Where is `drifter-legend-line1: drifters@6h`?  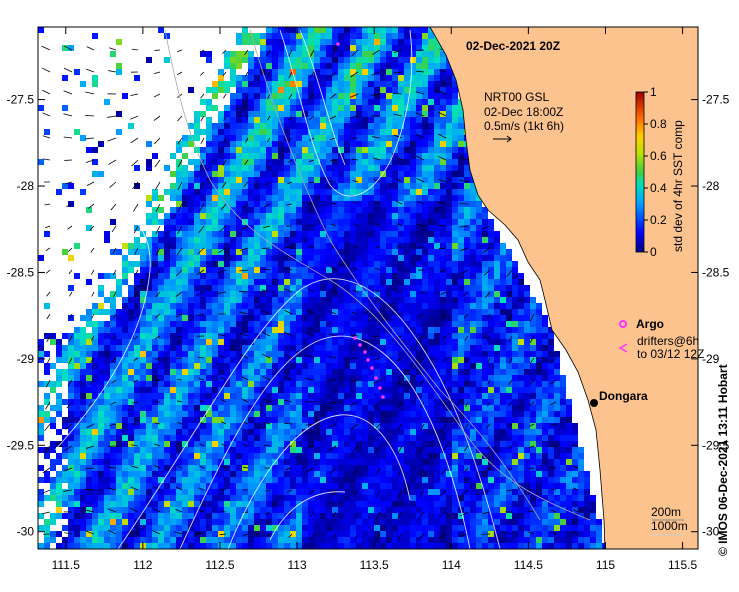 drifter-legend-line1: drifters@6h is located at coordinates (668, 341).